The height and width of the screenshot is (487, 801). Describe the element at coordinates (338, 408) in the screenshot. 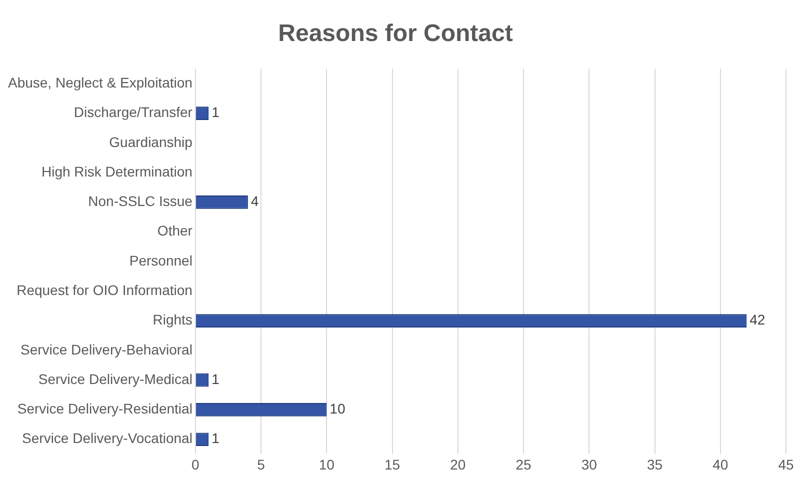

I see `data-label: 10` at that location.